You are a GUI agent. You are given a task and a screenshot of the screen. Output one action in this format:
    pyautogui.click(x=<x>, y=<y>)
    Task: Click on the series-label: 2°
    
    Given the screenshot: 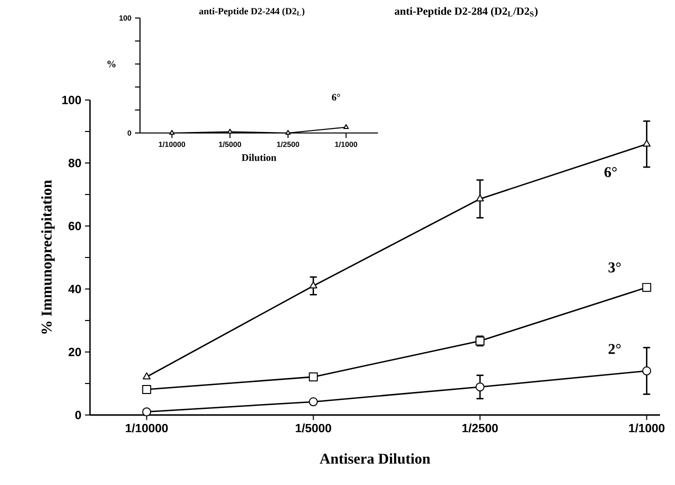 What is the action you would take?
    pyautogui.click(x=614, y=349)
    